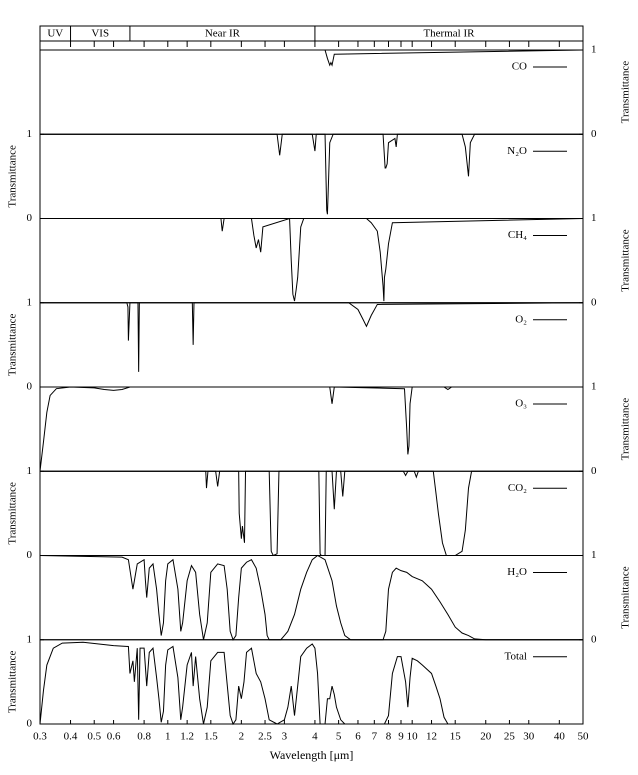  Describe the element at coordinates (521, 319) in the screenshot. I see `legend-label: O₂` at that location.